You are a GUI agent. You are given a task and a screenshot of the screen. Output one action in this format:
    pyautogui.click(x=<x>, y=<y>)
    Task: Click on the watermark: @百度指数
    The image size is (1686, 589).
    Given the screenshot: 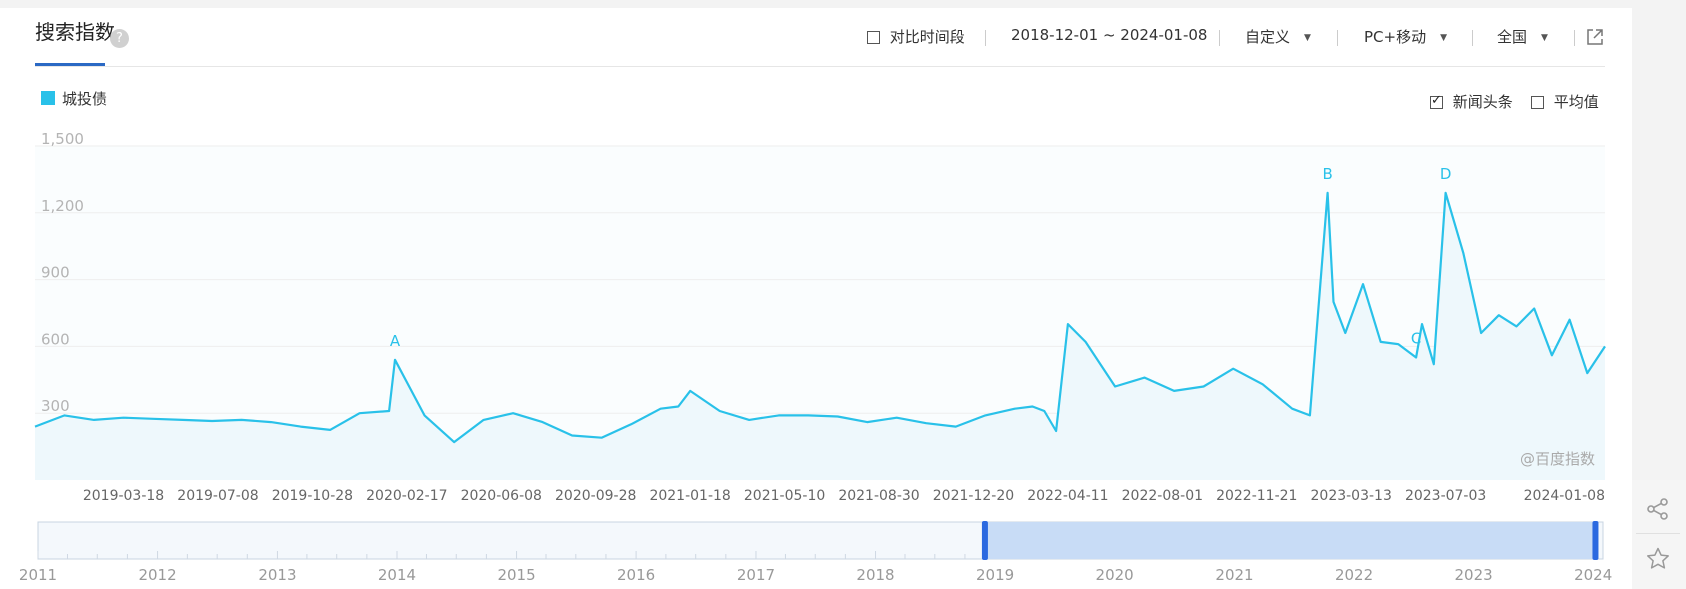 What is the action you would take?
    pyautogui.click(x=1557, y=459)
    